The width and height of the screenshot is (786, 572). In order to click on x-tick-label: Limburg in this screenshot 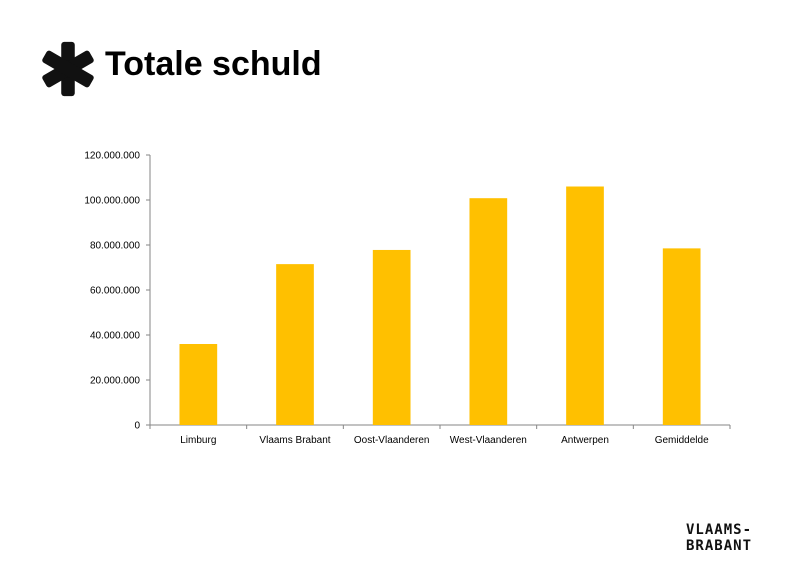, I will do `click(198, 440)`.